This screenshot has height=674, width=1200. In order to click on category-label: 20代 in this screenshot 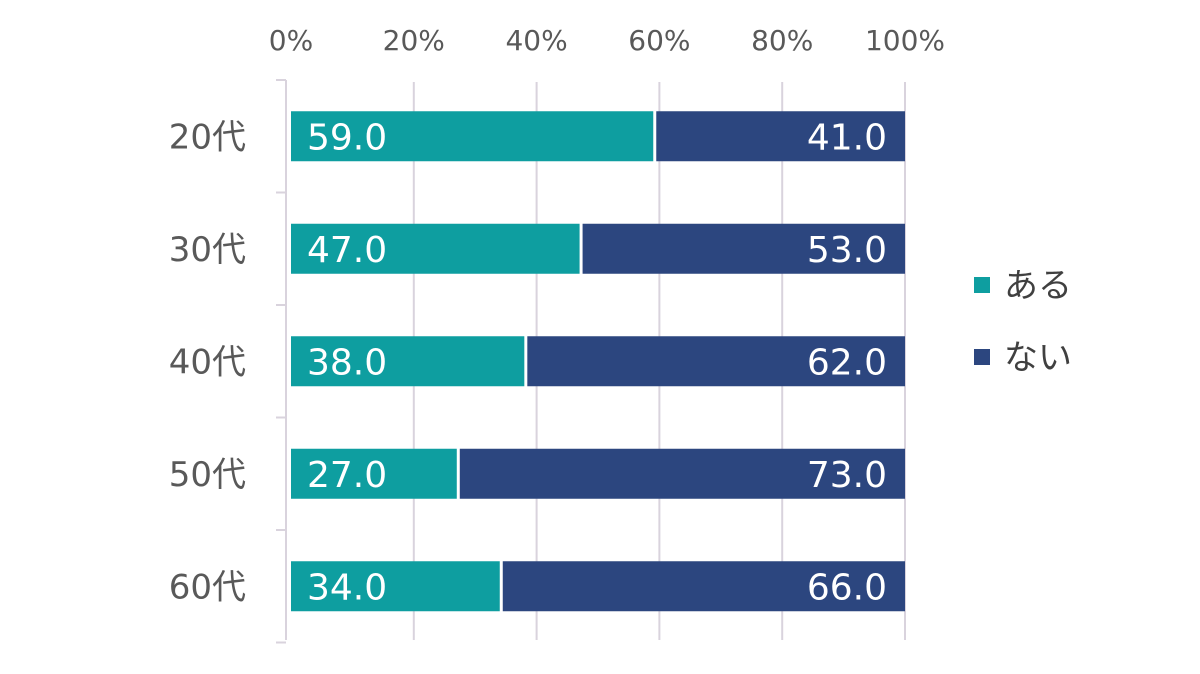, I will do `click(207, 137)`.